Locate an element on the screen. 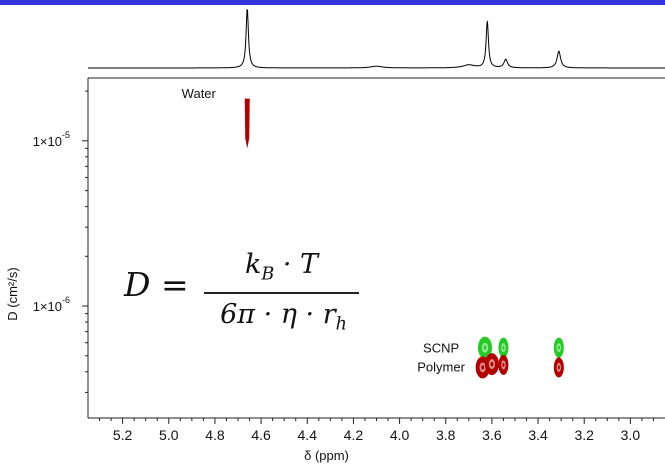 The height and width of the screenshot is (466, 665). equation-numerator: kB · T is located at coordinates (281, 267).